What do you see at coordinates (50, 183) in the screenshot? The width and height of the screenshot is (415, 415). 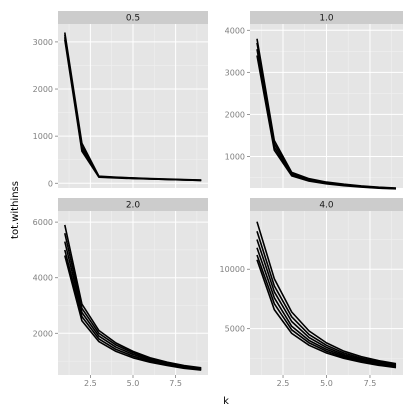 I see `y-tick-label: 0` at bounding box center [50, 183].